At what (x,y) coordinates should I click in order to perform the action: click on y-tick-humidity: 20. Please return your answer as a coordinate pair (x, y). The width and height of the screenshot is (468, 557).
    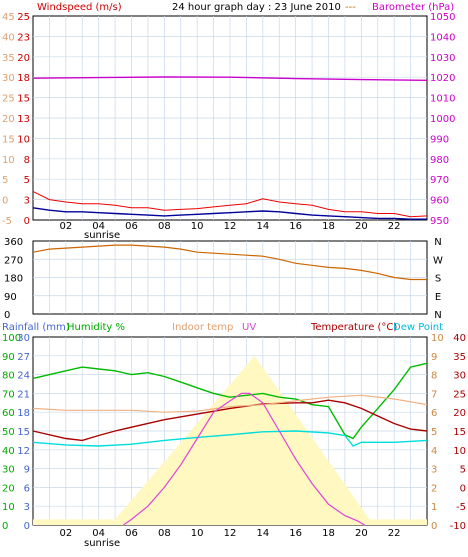
    Looking at the image, I should click on (8, 488).